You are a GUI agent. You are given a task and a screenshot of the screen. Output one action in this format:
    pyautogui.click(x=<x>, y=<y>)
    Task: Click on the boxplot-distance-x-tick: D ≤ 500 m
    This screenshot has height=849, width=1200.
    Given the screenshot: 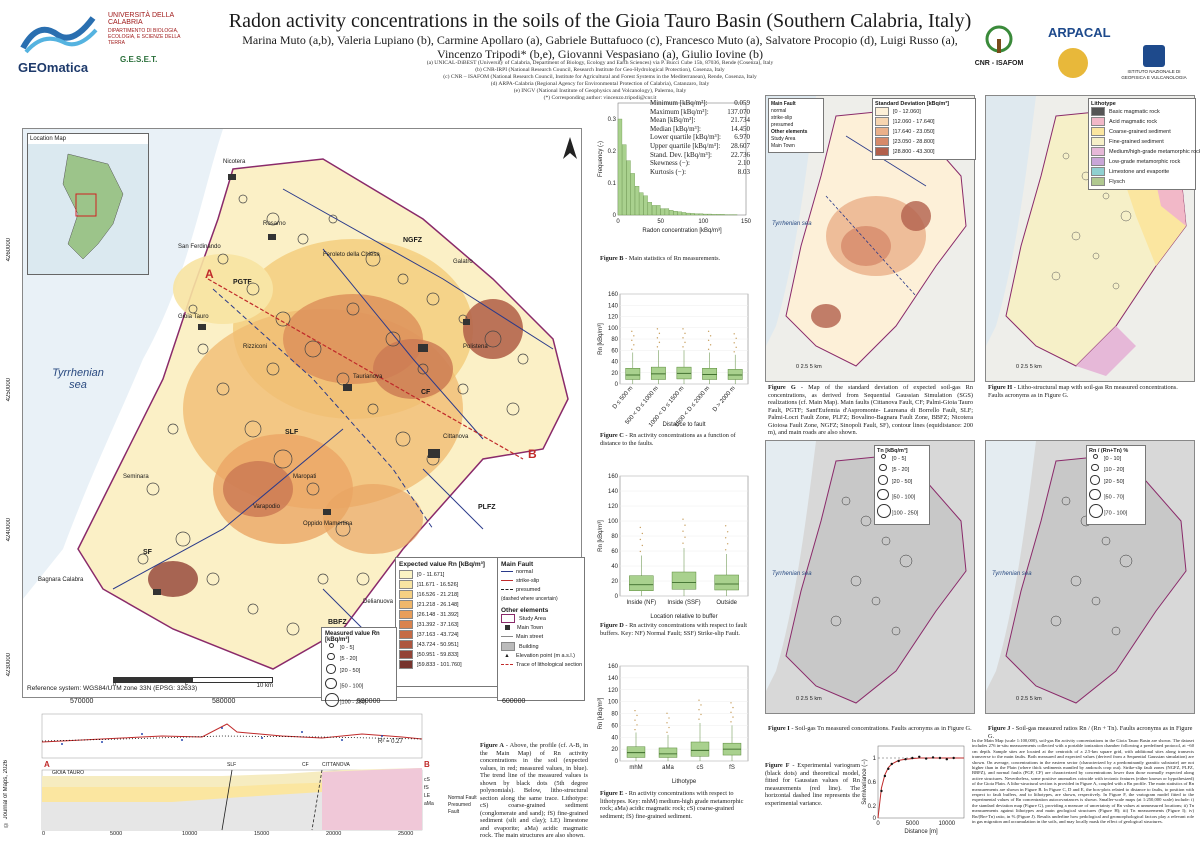 What is the action you would take?
    pyautogui.click(x=623, y=397)
    